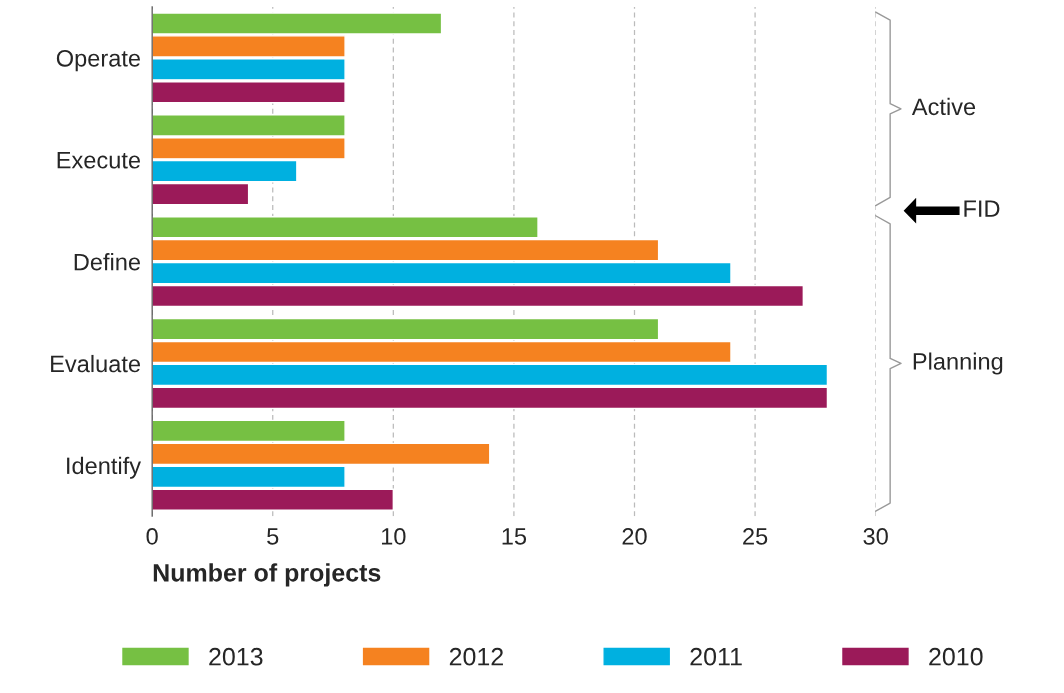 The width and height of the screenshot is (1064, 693). What do you see at coordinates (476, 656) in the screenshot?
I see `legend-label: 2012` at bounding box center [476, 656].